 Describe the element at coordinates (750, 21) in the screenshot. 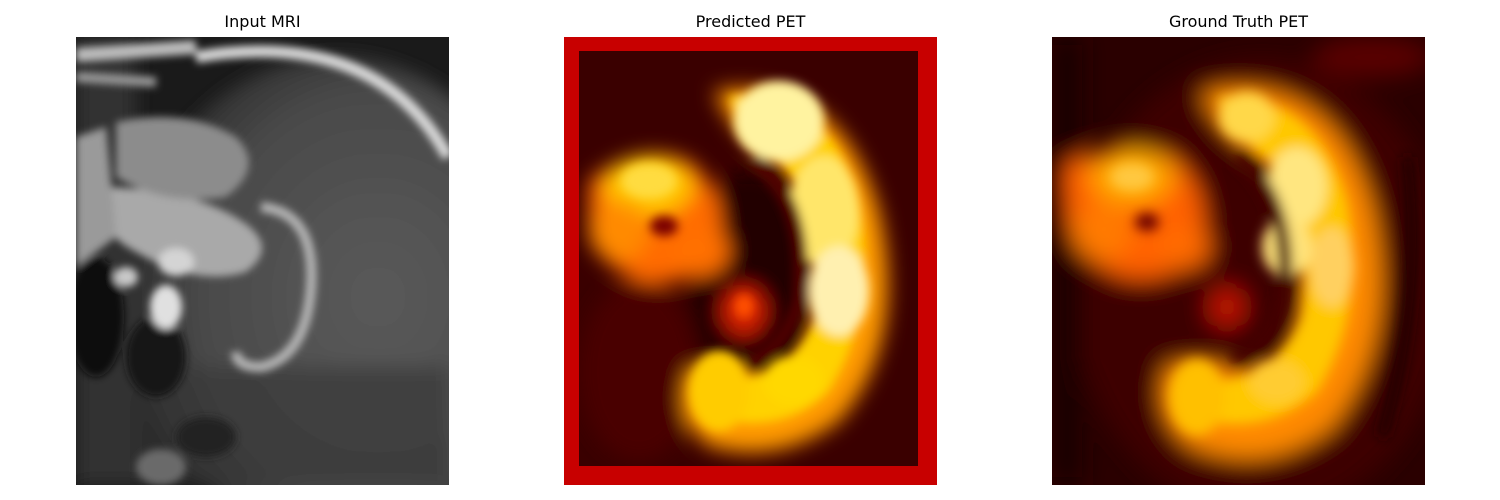

I see `panel-title: Predicted PET` at that location.